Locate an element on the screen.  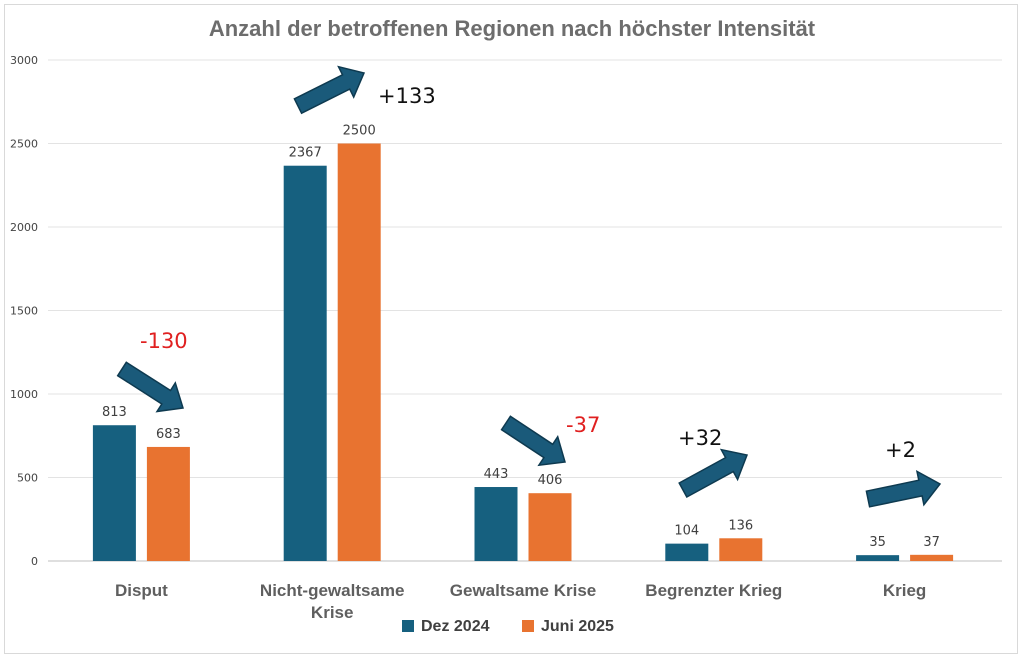
y-tick-label: 500 is located at coordinates (27, 478).